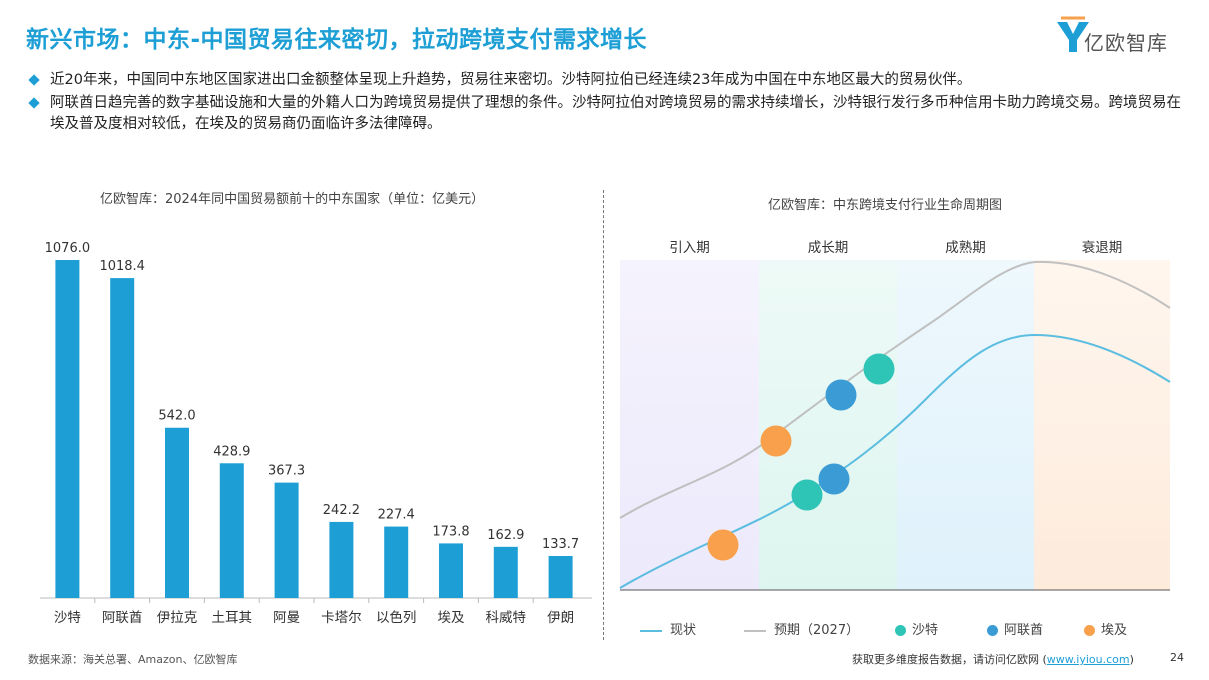 The height and width of the screenshot is (680, 1209). What do you see at coordinates (651, 630) in the screenshot?
I see `legend-current-swatch` at bounding box center [651, 630].